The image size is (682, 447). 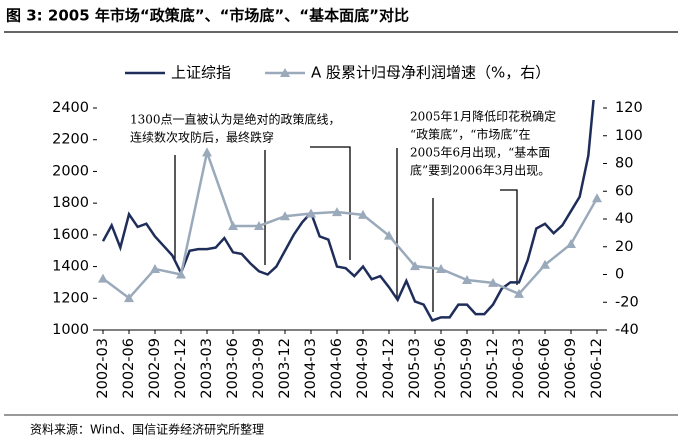 I want to click on x-tick-label: 2004-12, so click(x=389, y=368).